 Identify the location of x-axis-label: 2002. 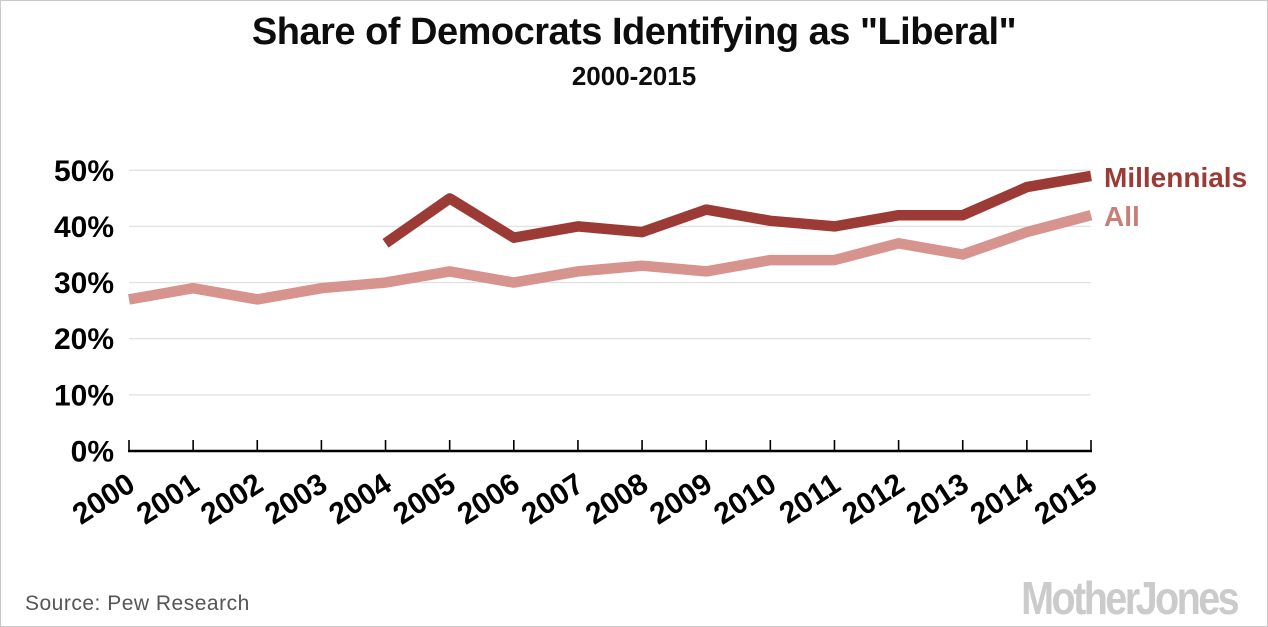
(232, 499).